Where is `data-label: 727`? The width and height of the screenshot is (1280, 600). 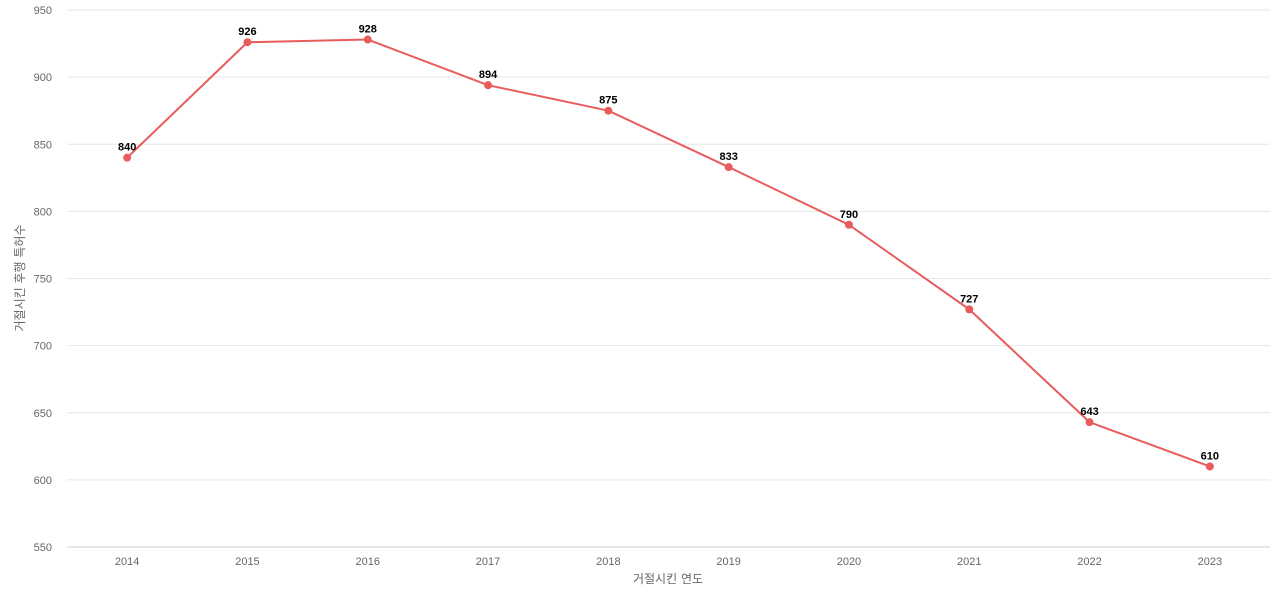
data-label: 727 is located at coordinates (969, 299).